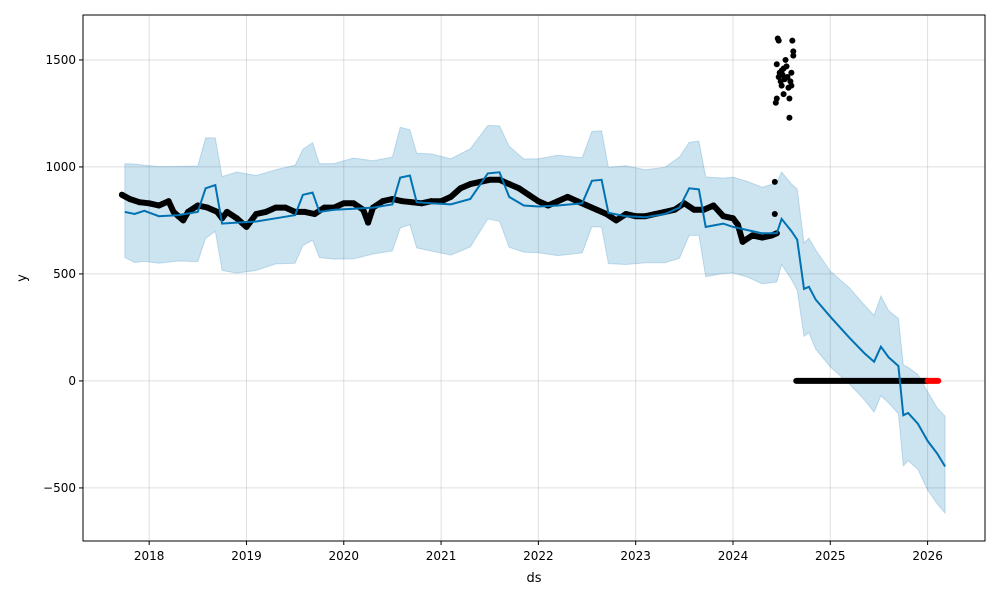  What do you see at coordinates (59, 488) in the screenshot?
I see `y-tick-label: −500` at bounding box center [59, 488].